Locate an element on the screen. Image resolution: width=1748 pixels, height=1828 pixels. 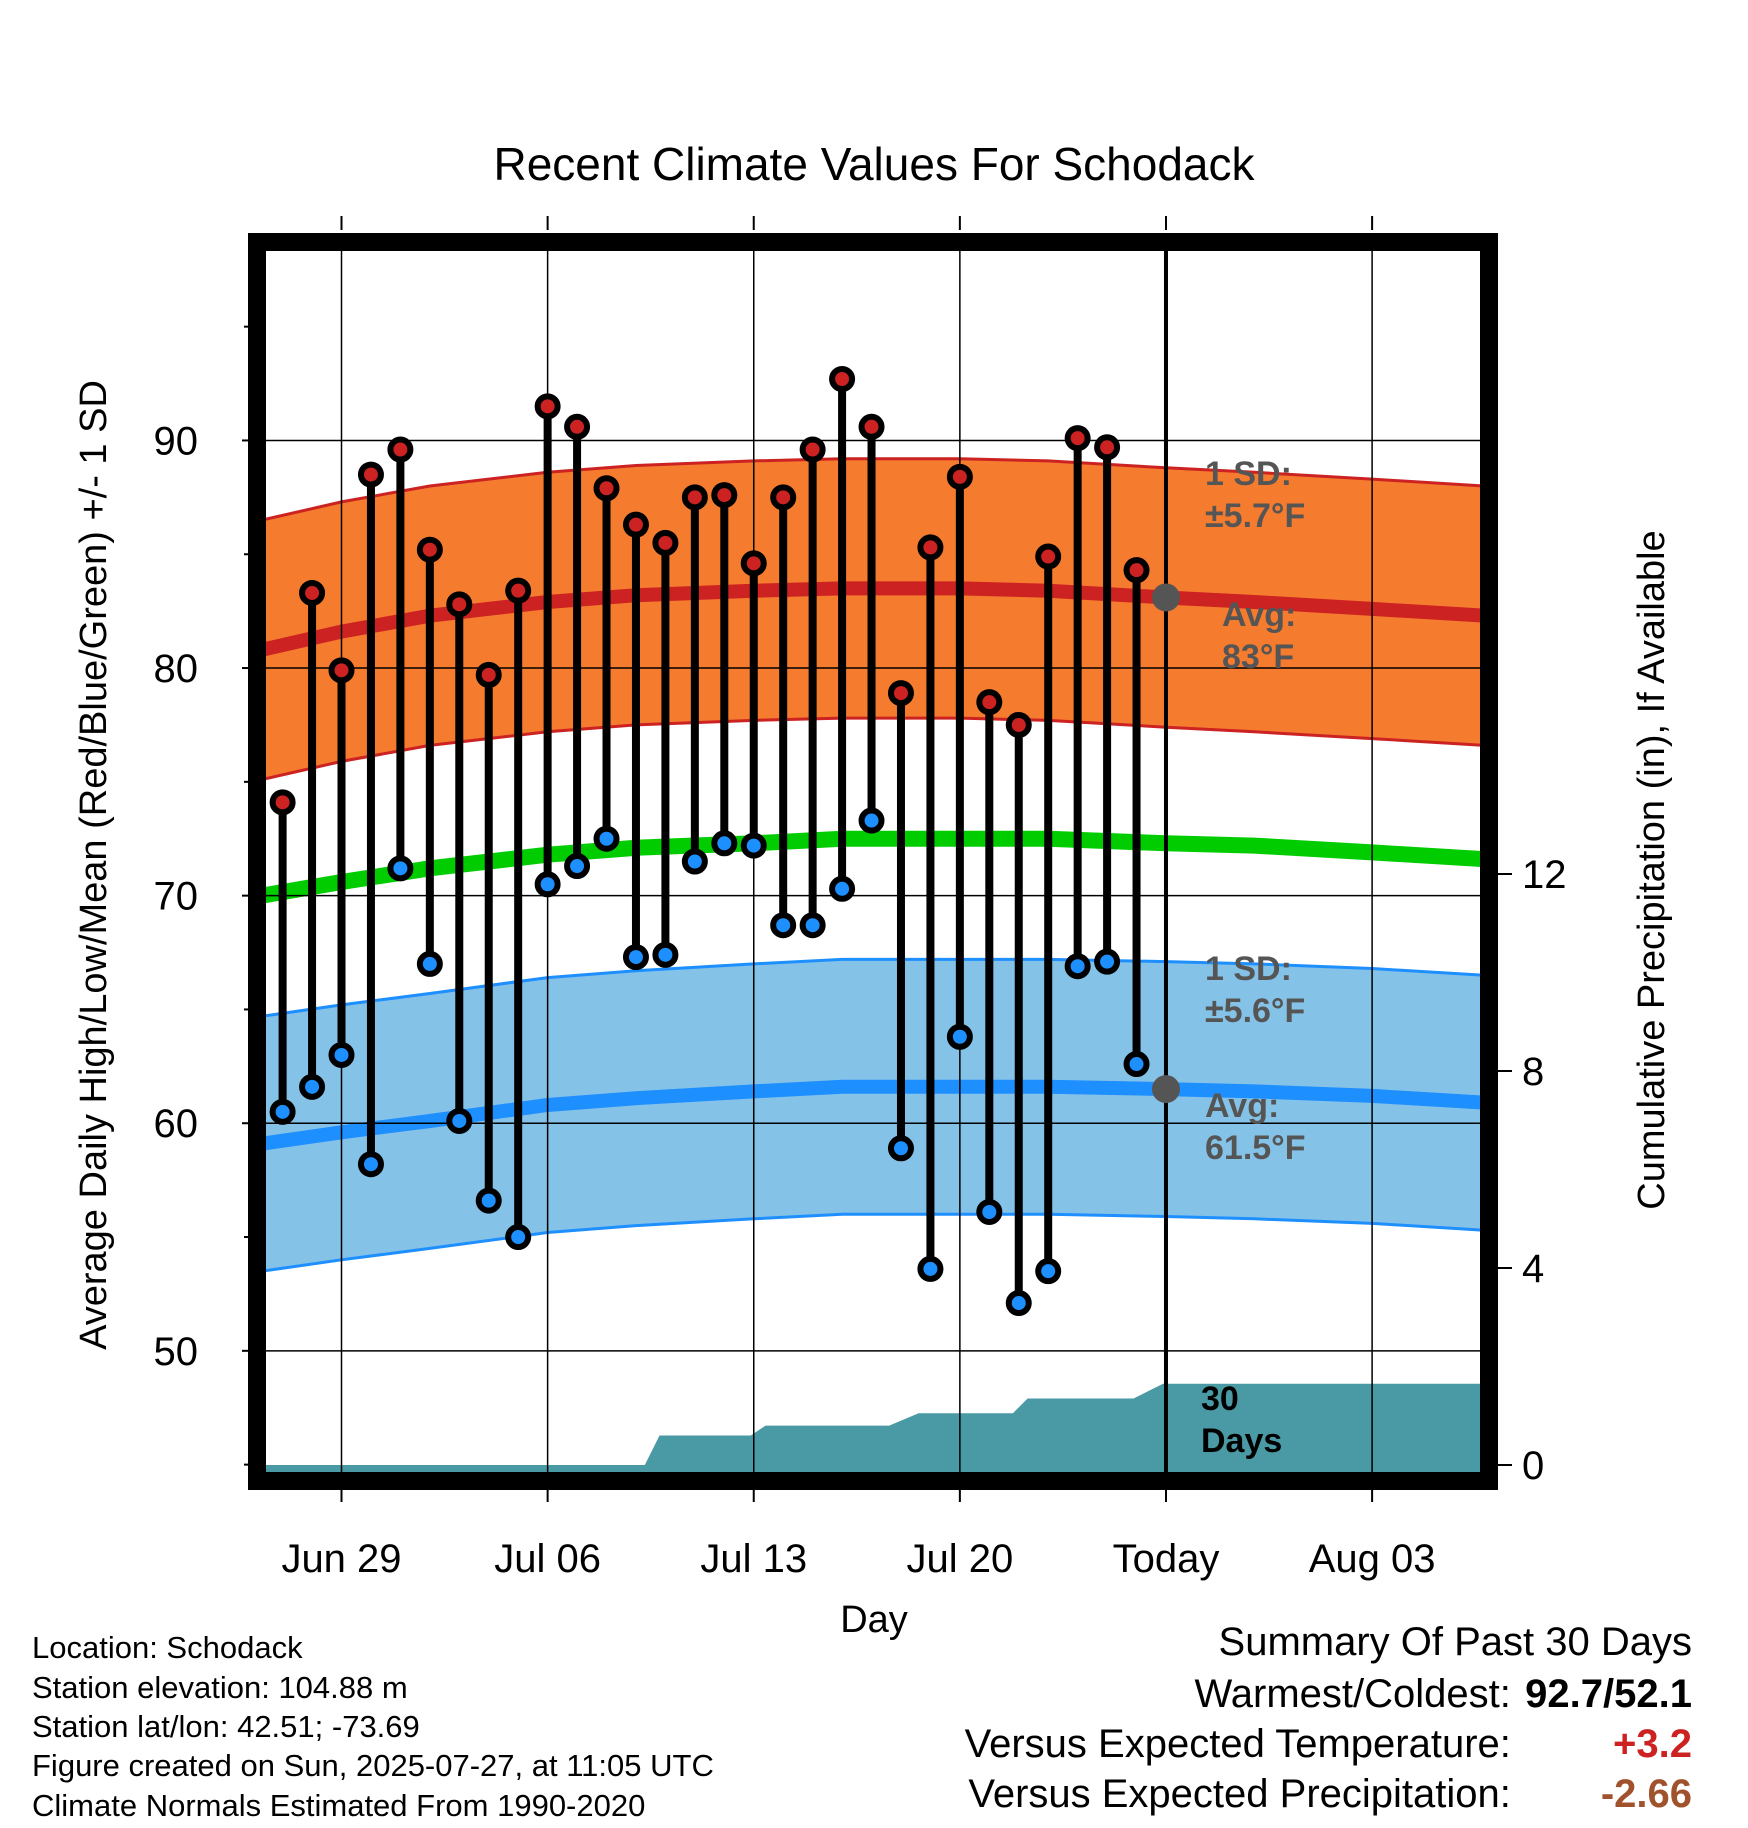
annotation-low-sd-line-1: 1 SD: is located at coordinates (1248, 969).